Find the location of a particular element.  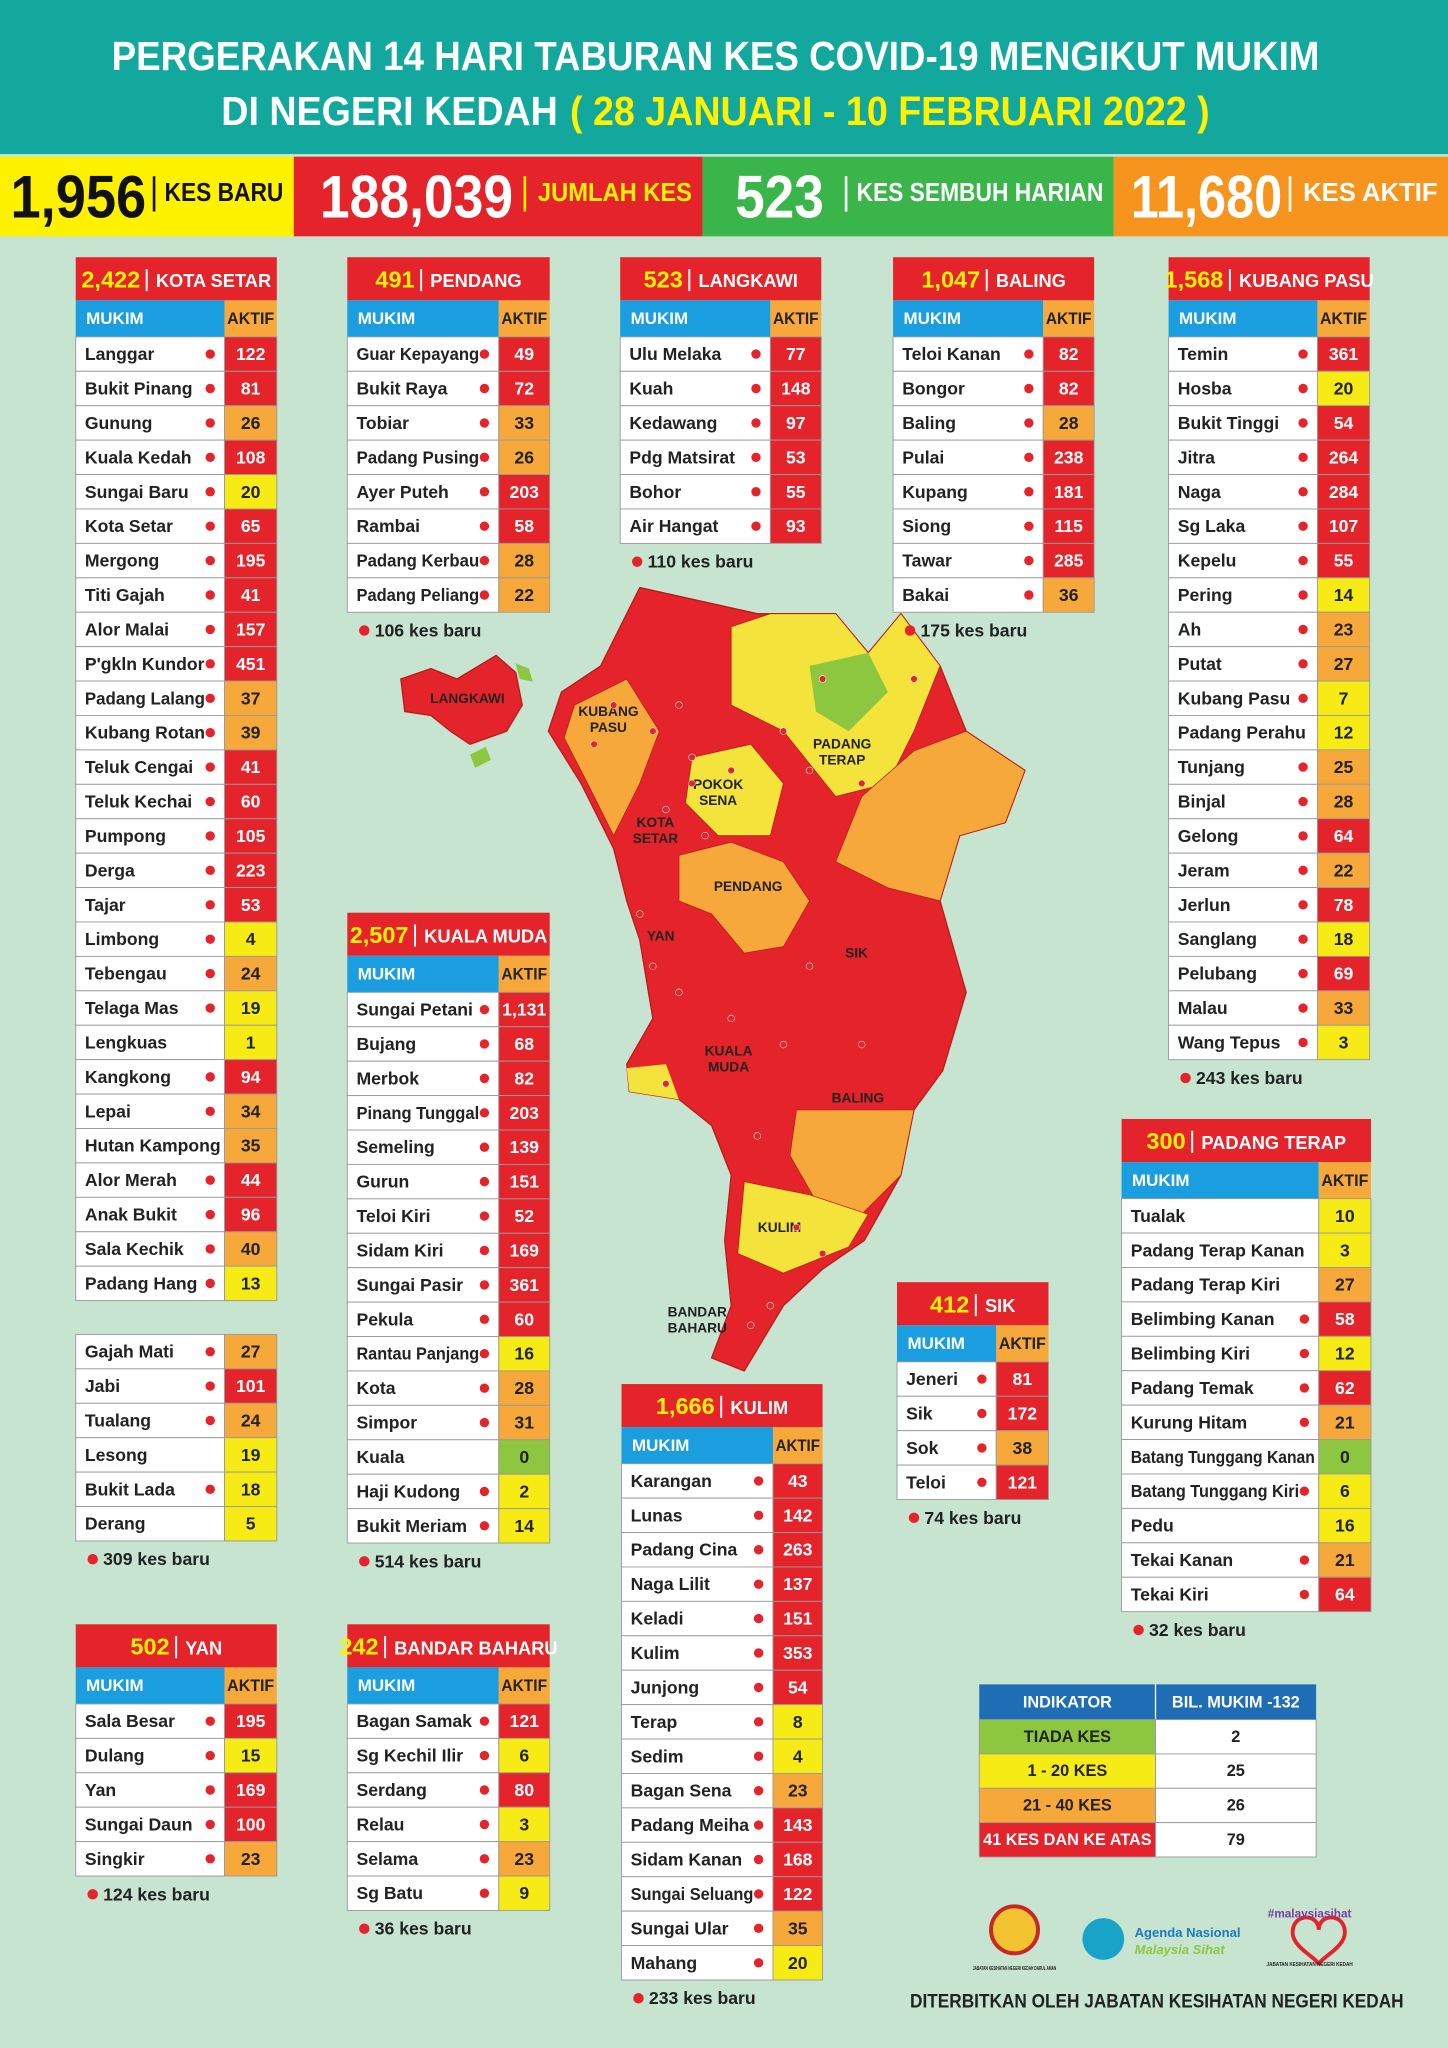

mukim-name: Bohor is located at coordinates (655, 492).